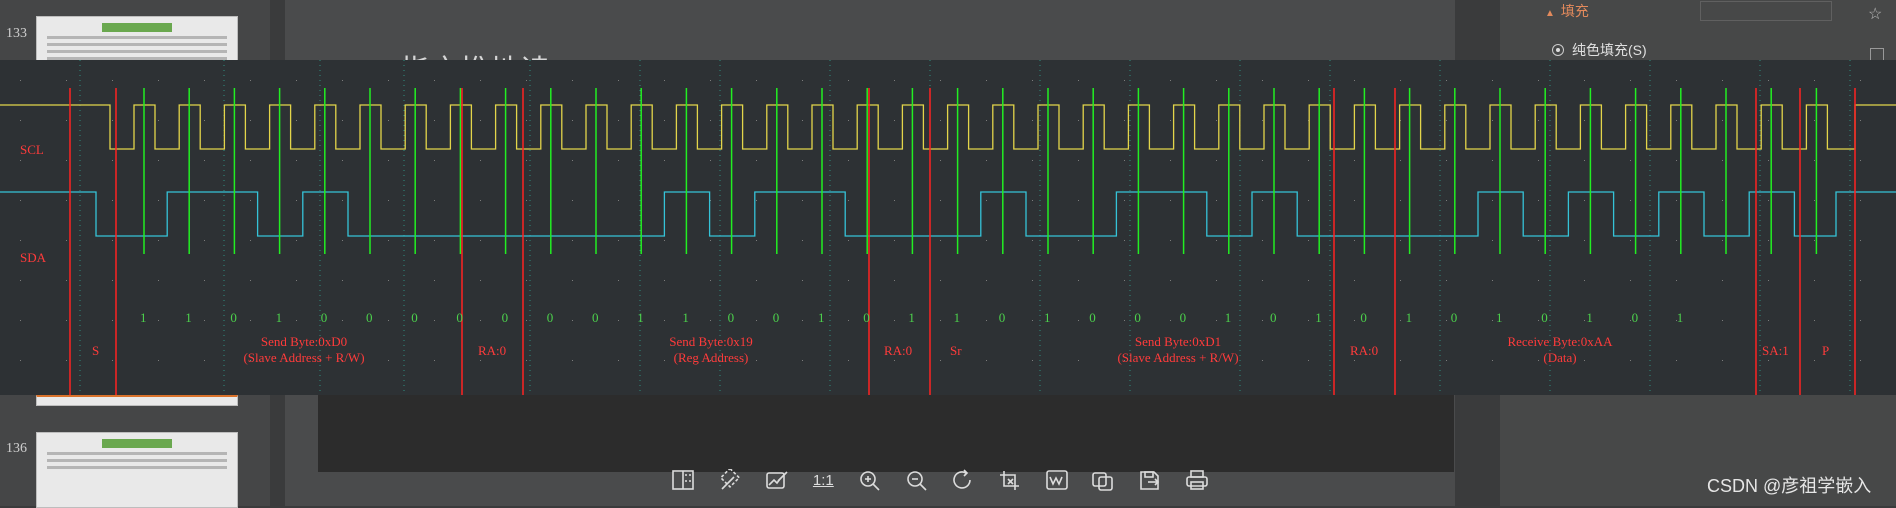 The width and height of the screenshot is (1896, 508). Describe the element at coordinates (711, 357) in the screenshot. I see `frame-subtitle: (Reg Address)` at that location.